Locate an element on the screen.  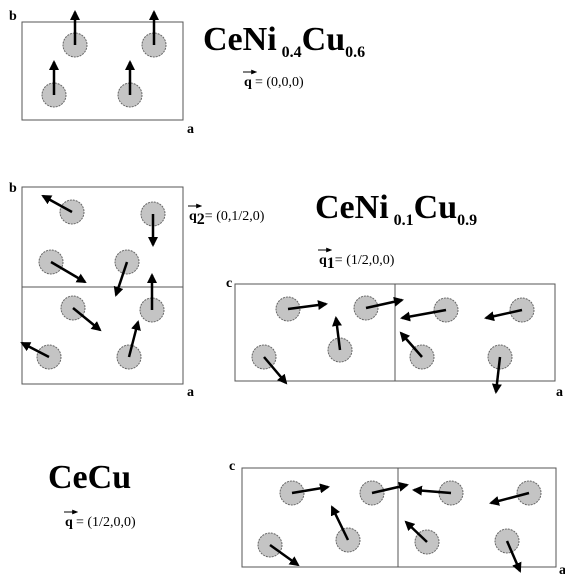
q-vector: q2= (0,1/2,0) is located at coordinates (226, 215).